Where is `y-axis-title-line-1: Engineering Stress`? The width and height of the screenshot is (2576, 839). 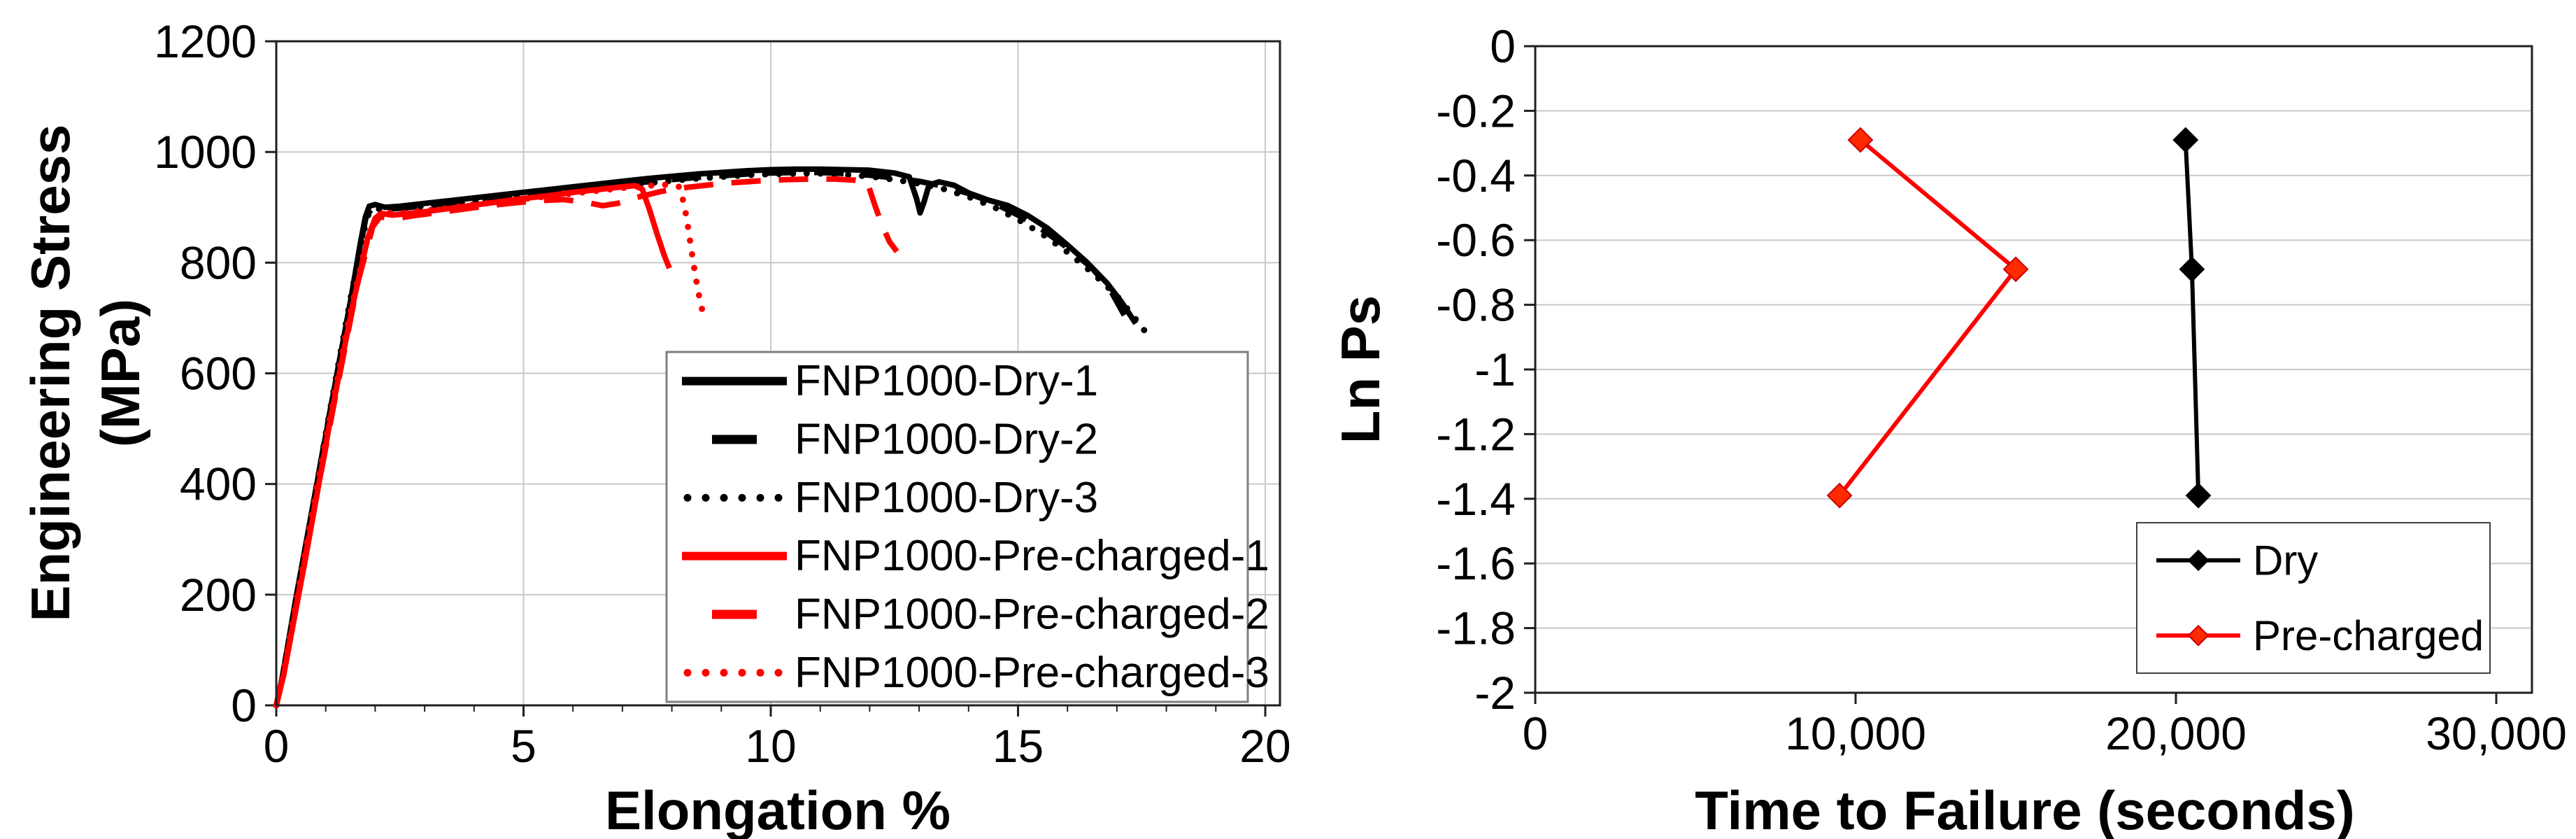
y-axis-title-line-1: Engineering Stress is located at coordinates (50, 373).